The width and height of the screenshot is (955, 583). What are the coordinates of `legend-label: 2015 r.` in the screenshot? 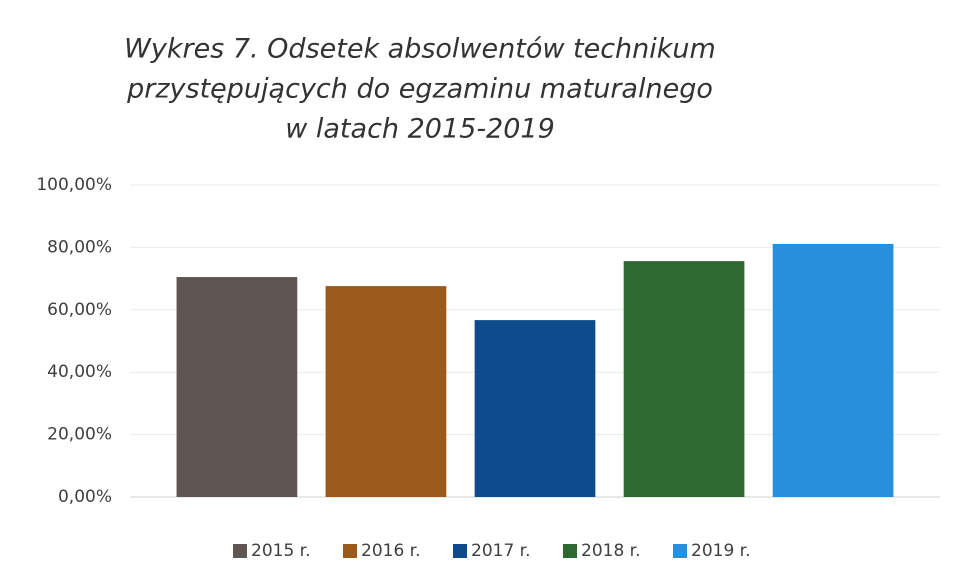 It's located at (281, 551).